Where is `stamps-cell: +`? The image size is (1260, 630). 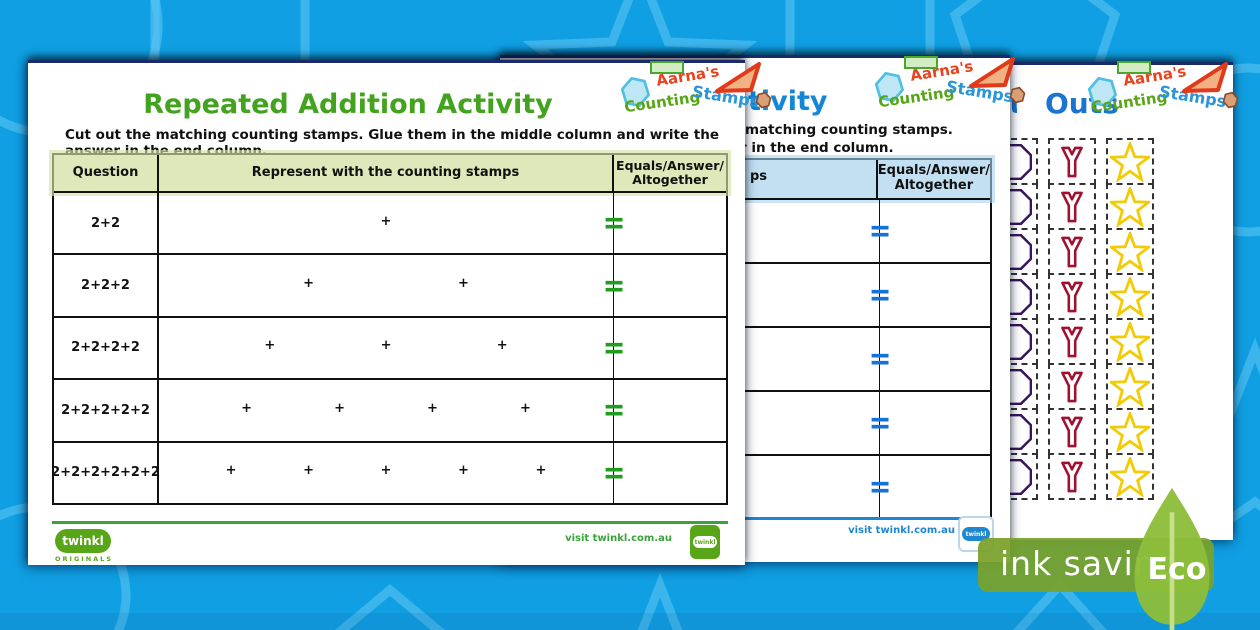 stamps-cell: + is located at coordinates (386, 223).